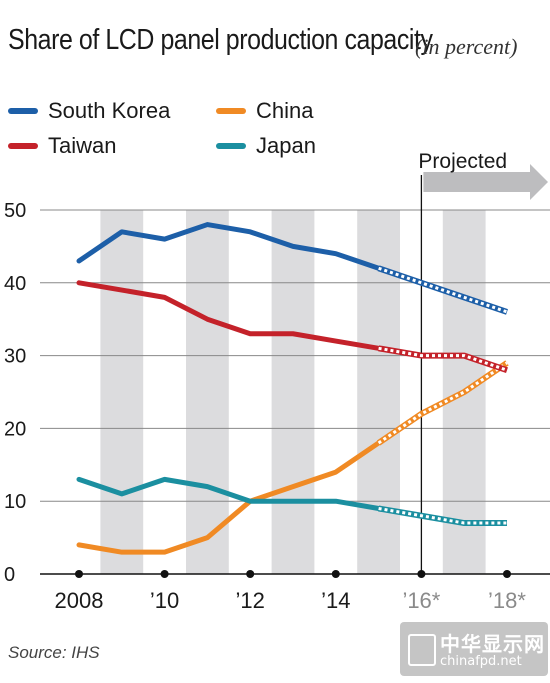 This screenshot has width=550, height=683. What do you see at coordinates (462, 161) in the screenshot?
I see `projected-label: Projected` at bounding box center [462, 161].